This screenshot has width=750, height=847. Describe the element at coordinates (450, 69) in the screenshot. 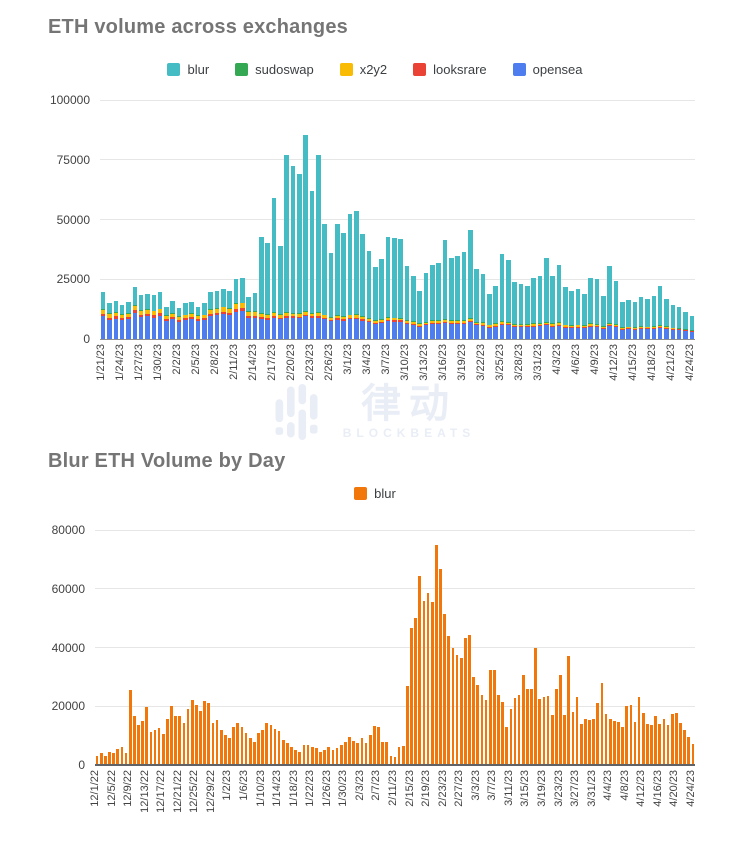

I see `legend-item-looksrare: looksrare` at that location.